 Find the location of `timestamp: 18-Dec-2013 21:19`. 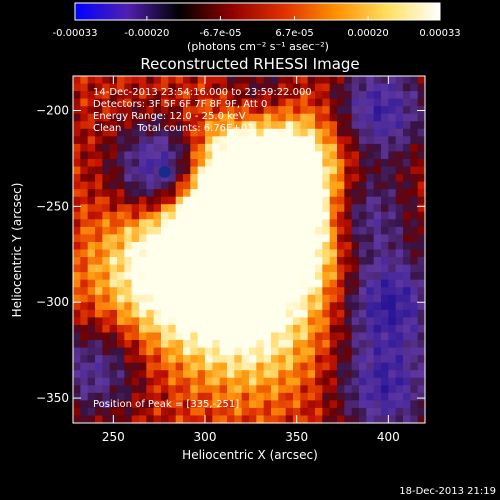

timestamp: 18-Dec-2013 21:19 is located at coordinates (447, 491).